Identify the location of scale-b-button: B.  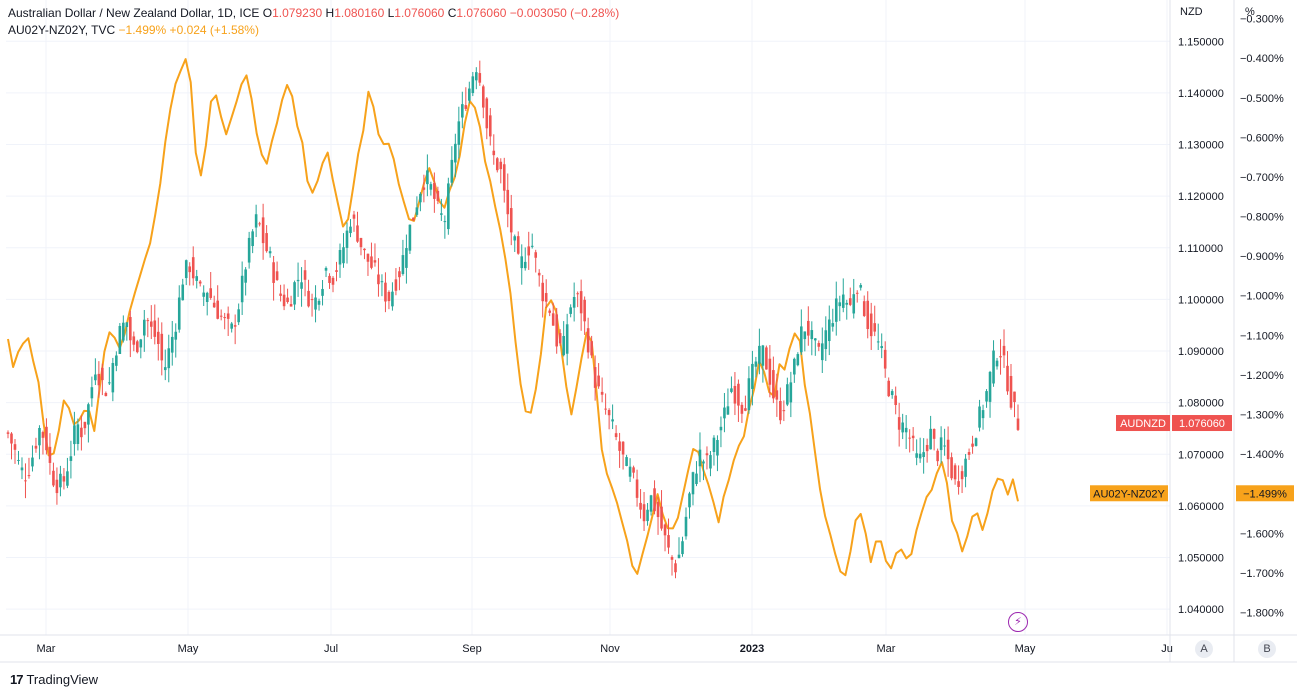
(1267, 649).